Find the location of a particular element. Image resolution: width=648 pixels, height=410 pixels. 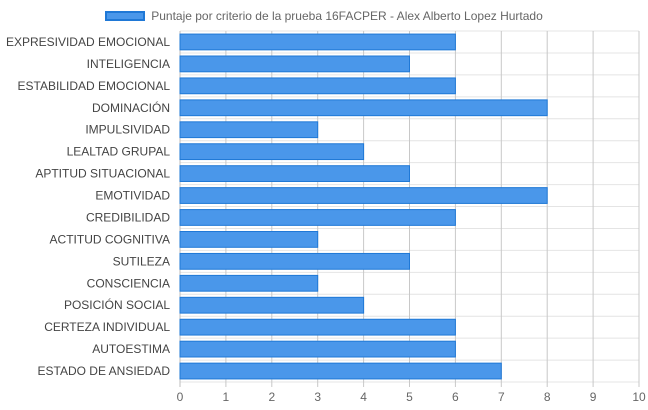

category-label: LEALTAD GRUPAL is located at coordinates (119, 152).